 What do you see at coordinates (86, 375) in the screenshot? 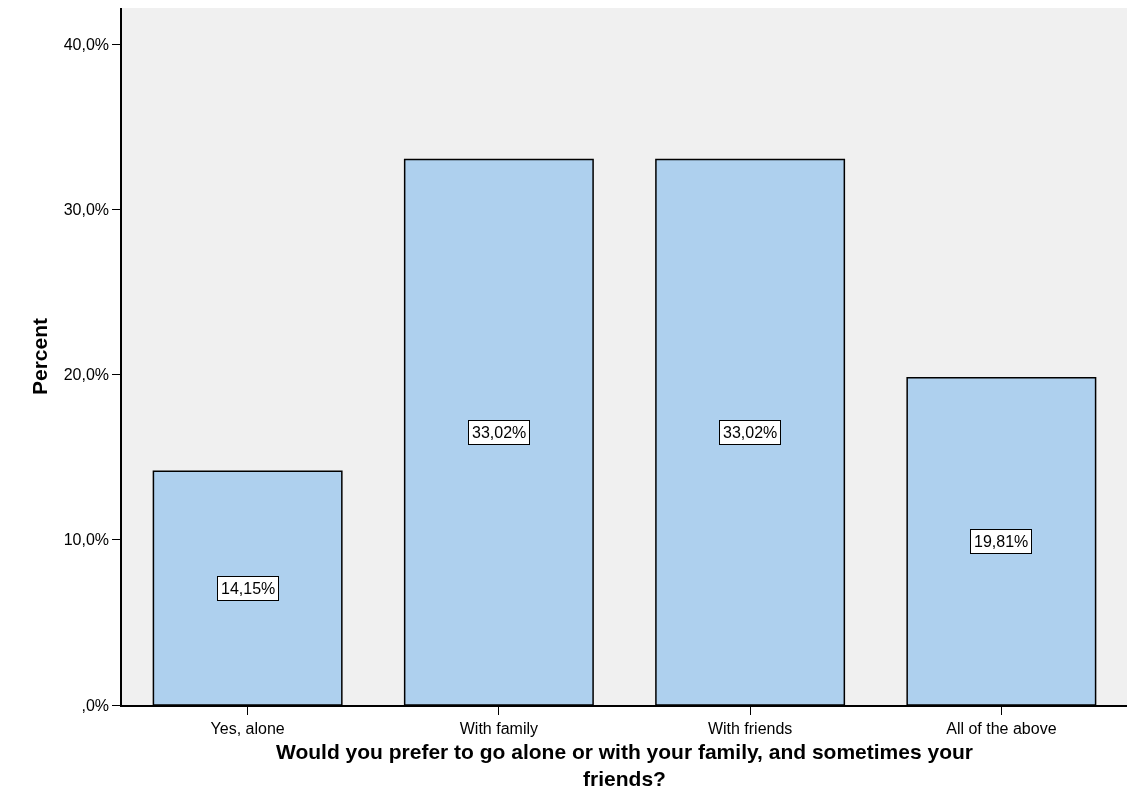
I see `y-tick-label: 20,0%` at bounding box center [86, 375].